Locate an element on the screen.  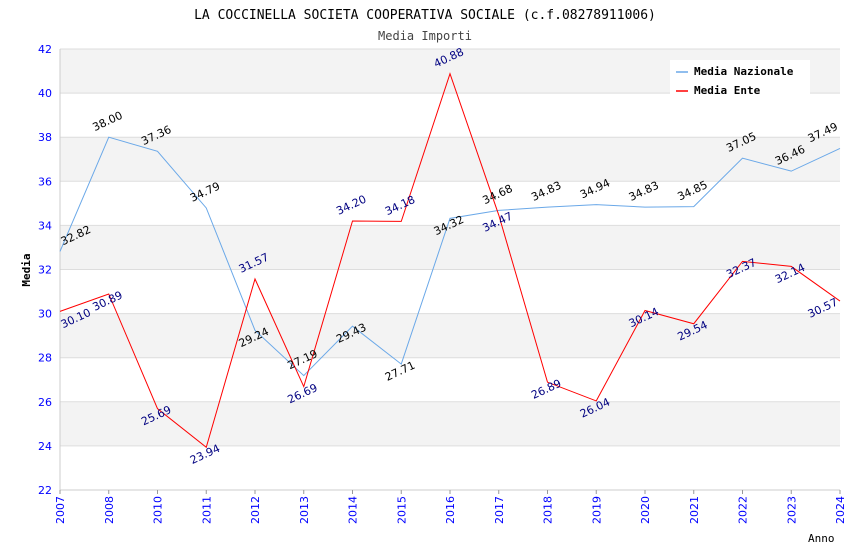
x-tick-label: 2011 is located at coordinates (206, 510).